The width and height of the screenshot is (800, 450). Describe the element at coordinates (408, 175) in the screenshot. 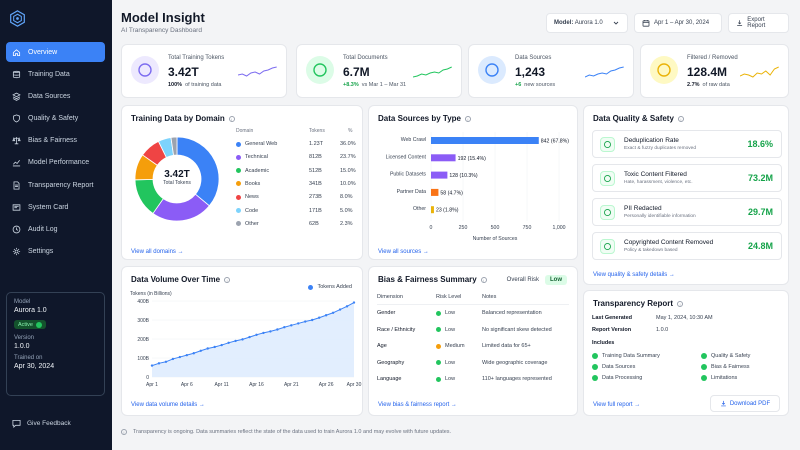

I see `bar-category-label: Public Datasets` at that location.